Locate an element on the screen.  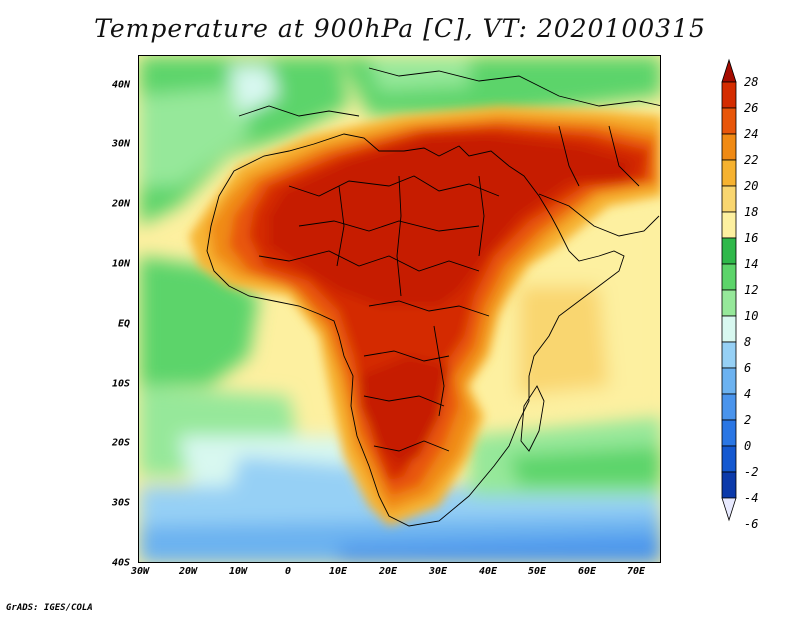
lat-label: 10N is located at coordinates (120, 264).